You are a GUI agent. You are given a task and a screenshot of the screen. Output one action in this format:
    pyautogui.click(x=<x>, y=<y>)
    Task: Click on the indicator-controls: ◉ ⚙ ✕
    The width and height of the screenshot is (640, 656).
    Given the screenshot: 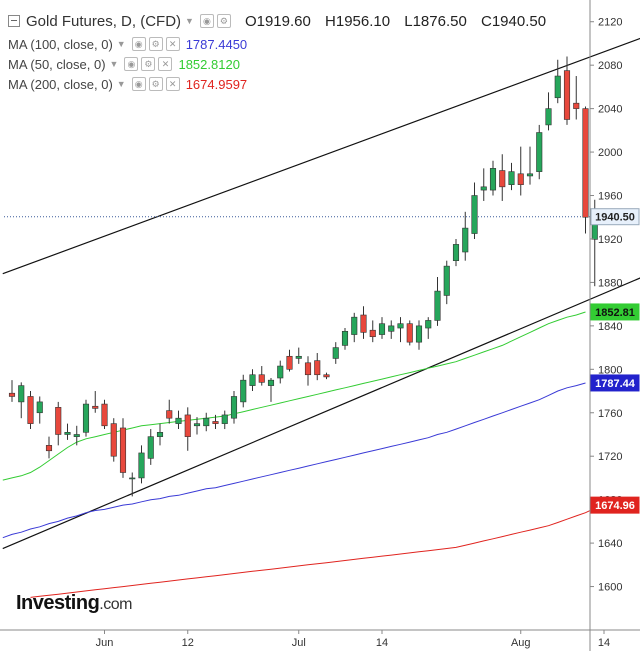 What is the action you would take?
    pyautogui.click(x=155, y=84)
    